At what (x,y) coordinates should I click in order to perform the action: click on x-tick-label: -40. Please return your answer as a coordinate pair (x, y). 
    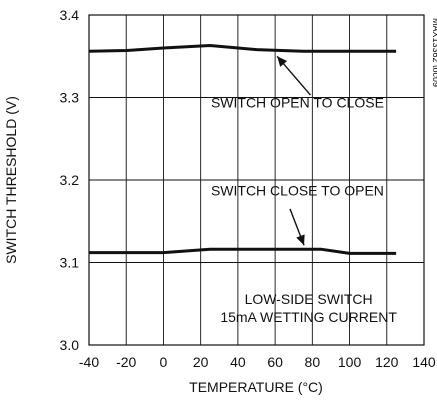
    Looking at the image, I should click on (89, 362).